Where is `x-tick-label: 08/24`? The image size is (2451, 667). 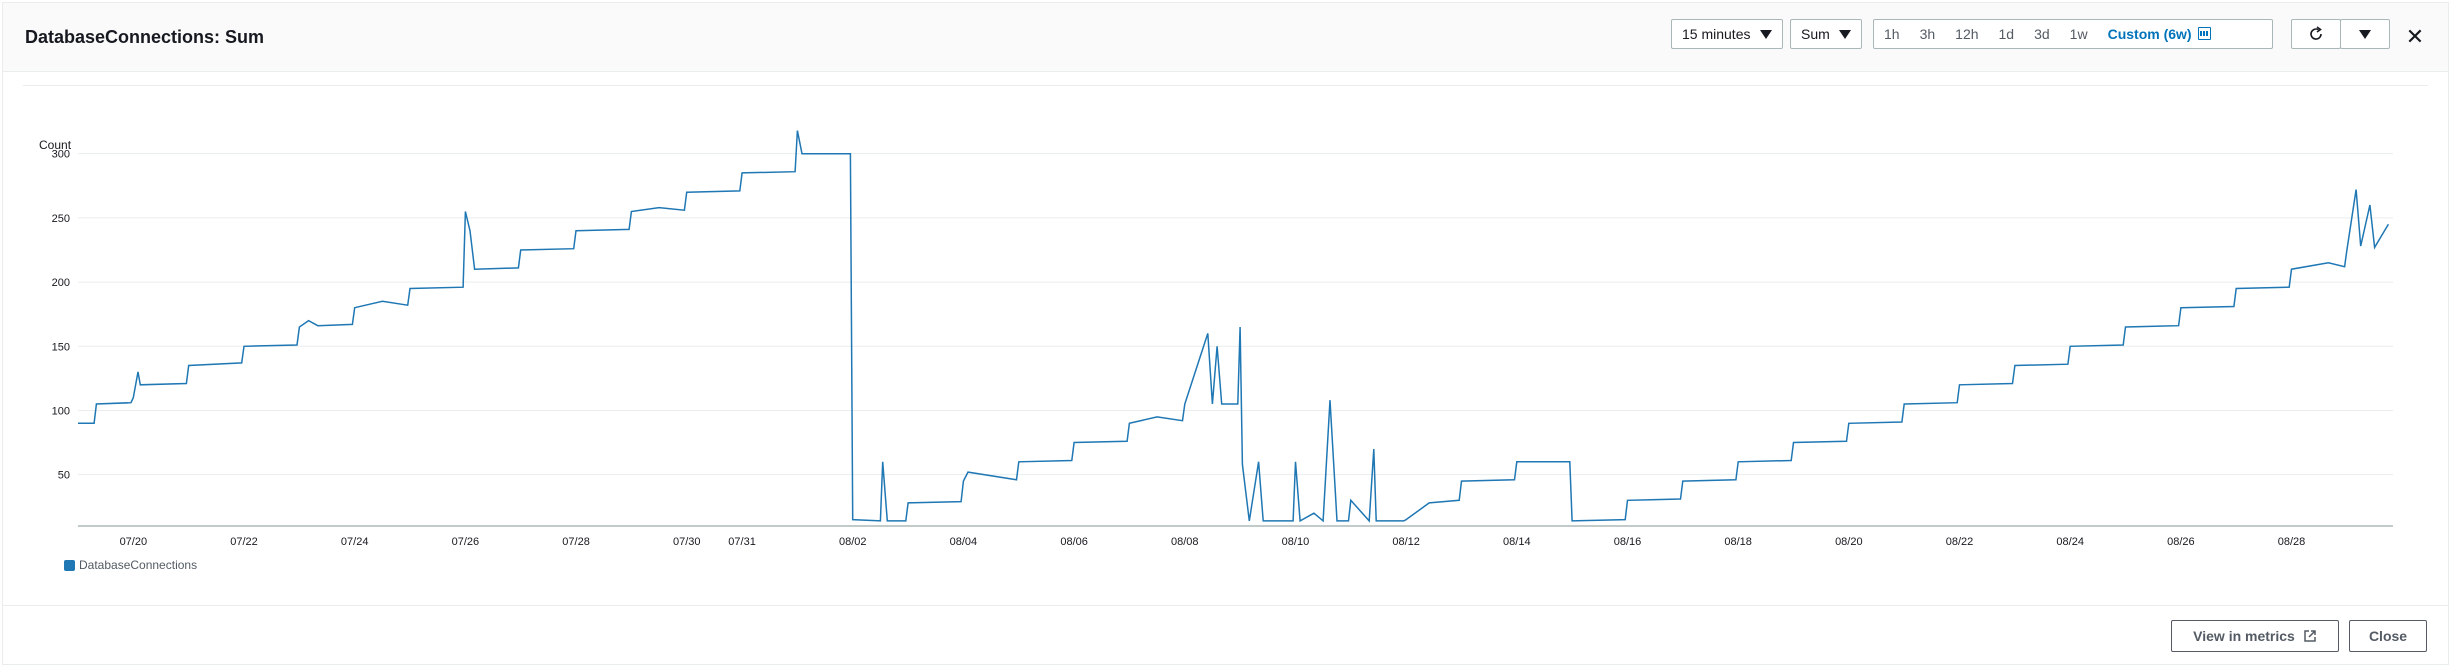 x-tick-label: 08/24 is located at coordinates (2070, 542).